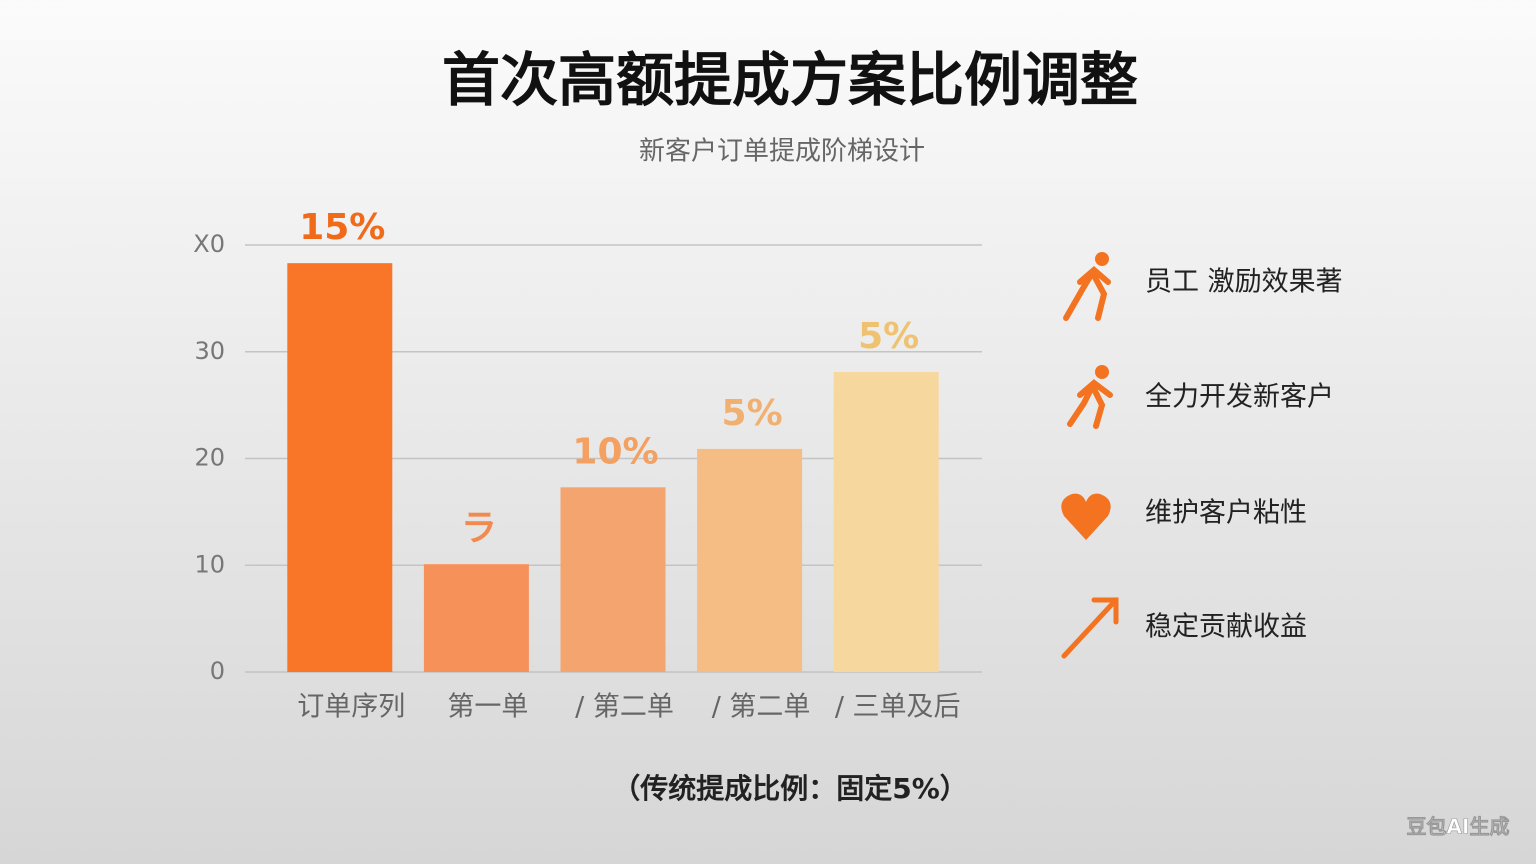 This screenshot has height=864, width=1536. I want to click on y-tick-label: X0, so click(209, 244).